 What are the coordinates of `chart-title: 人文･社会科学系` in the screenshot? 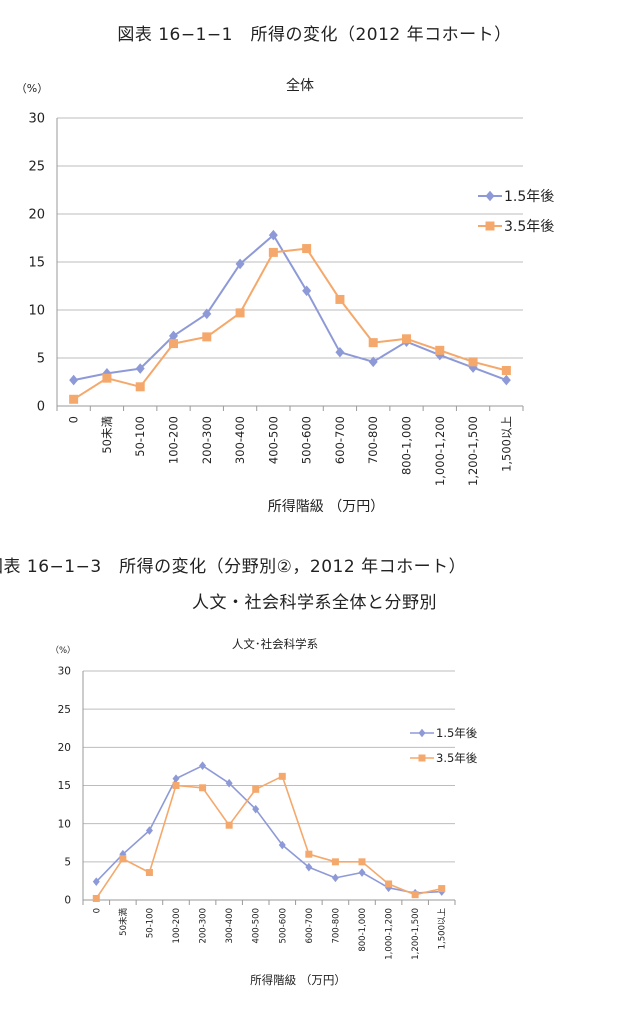 It's located at (275, 644).